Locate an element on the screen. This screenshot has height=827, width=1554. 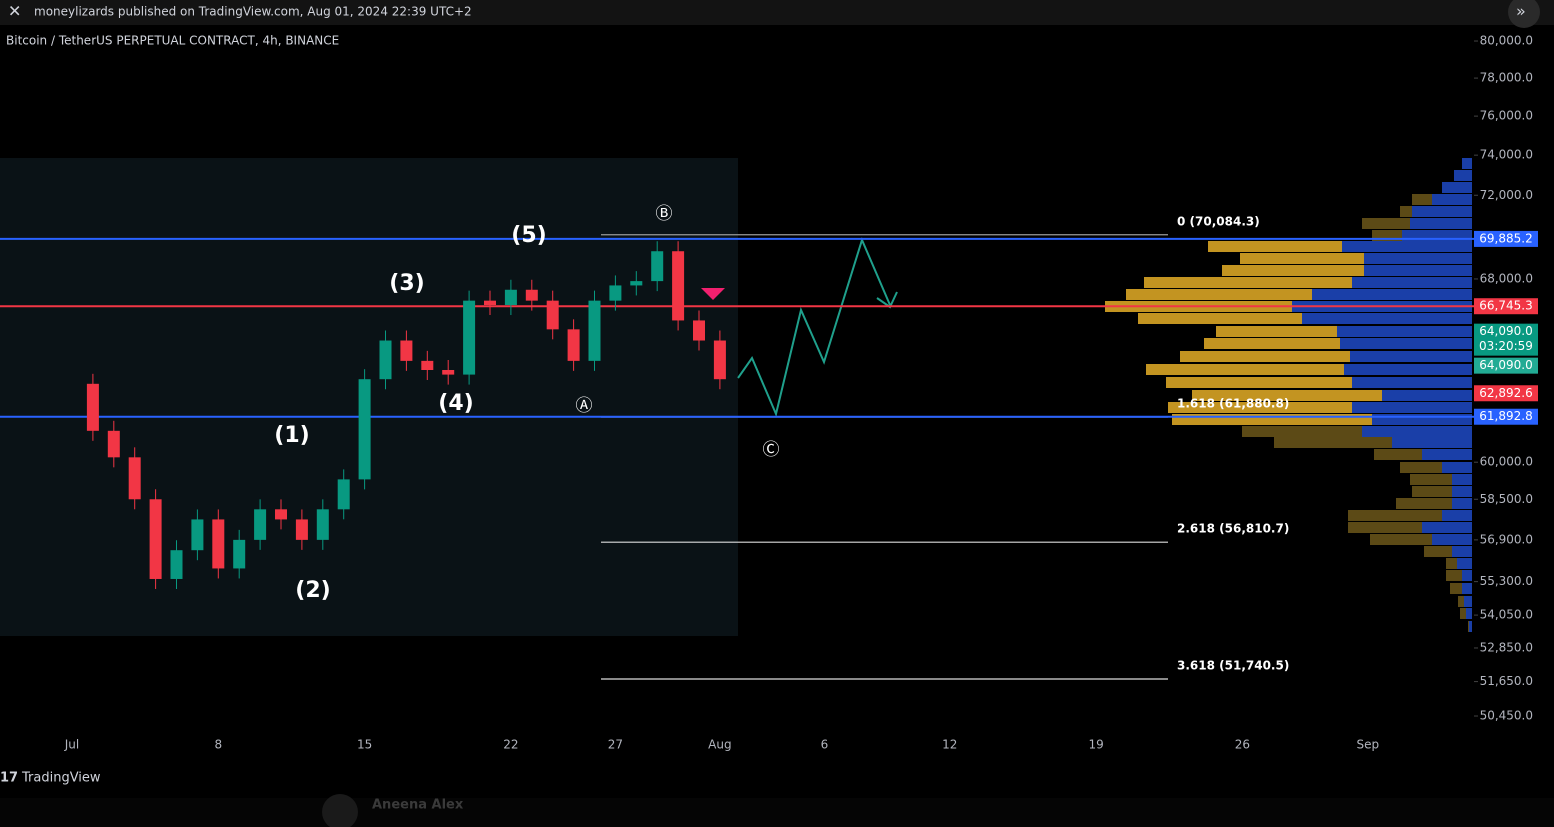
wave-label: (2) is located at coordinates (312, 590).